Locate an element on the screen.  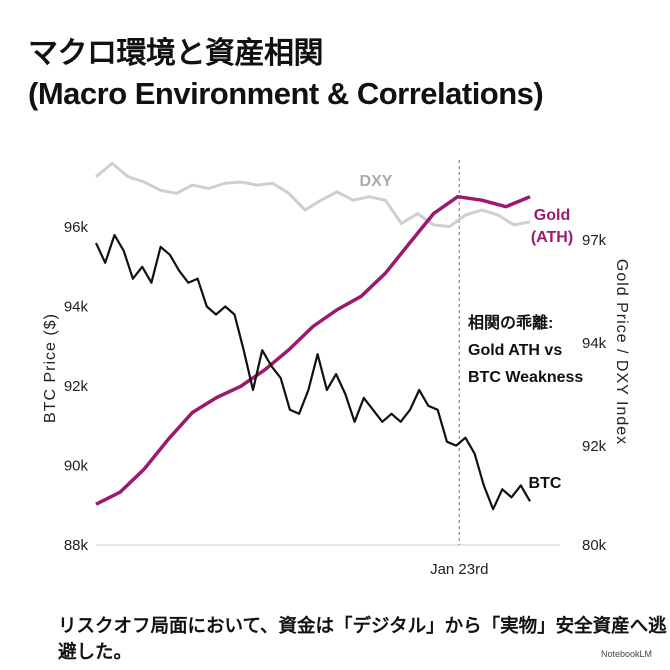
y2-tick-label: 80k is located at coordinates (594, 545).